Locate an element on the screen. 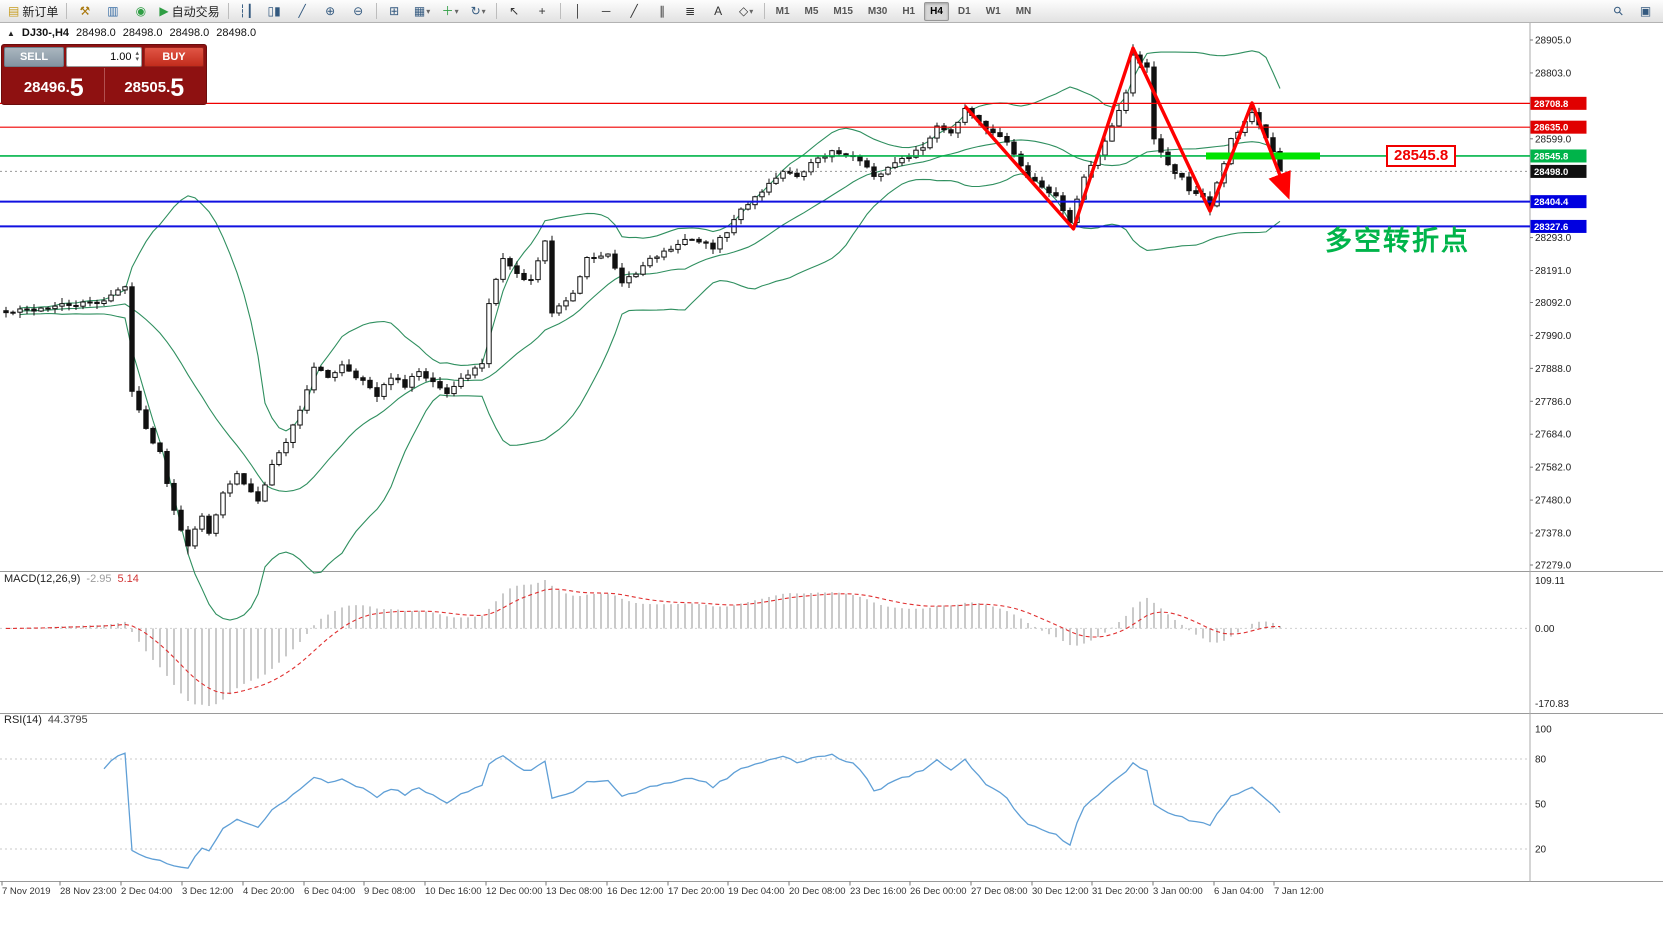  crosshair-icon: + is located at coordinates (542, 11).